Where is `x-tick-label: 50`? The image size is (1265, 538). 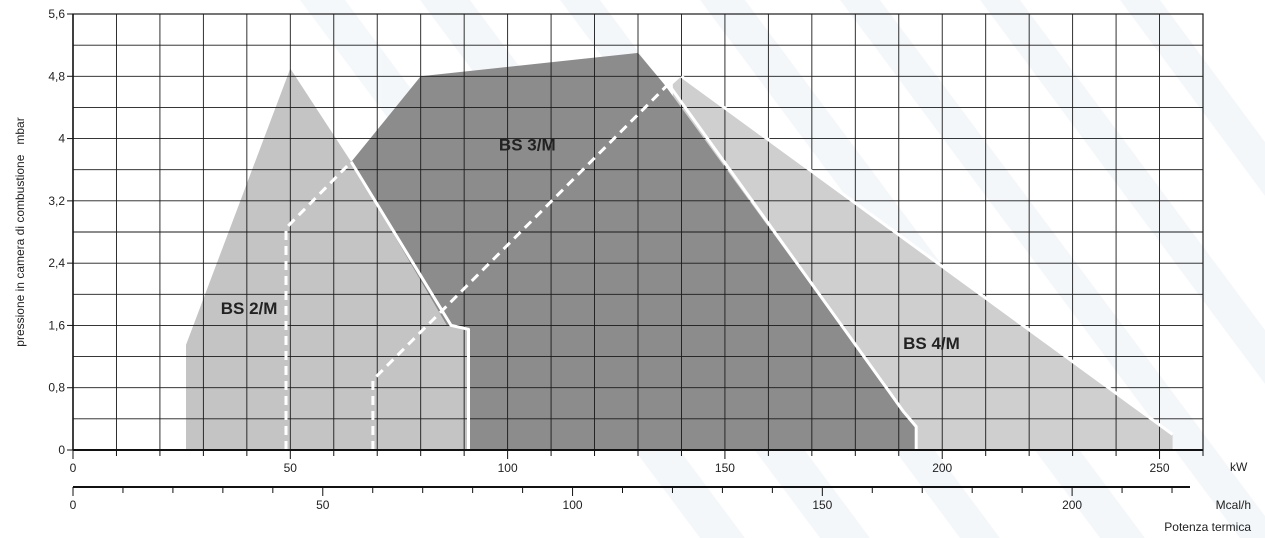 x-tick-label: 50 is located at coordinates (291, 468).